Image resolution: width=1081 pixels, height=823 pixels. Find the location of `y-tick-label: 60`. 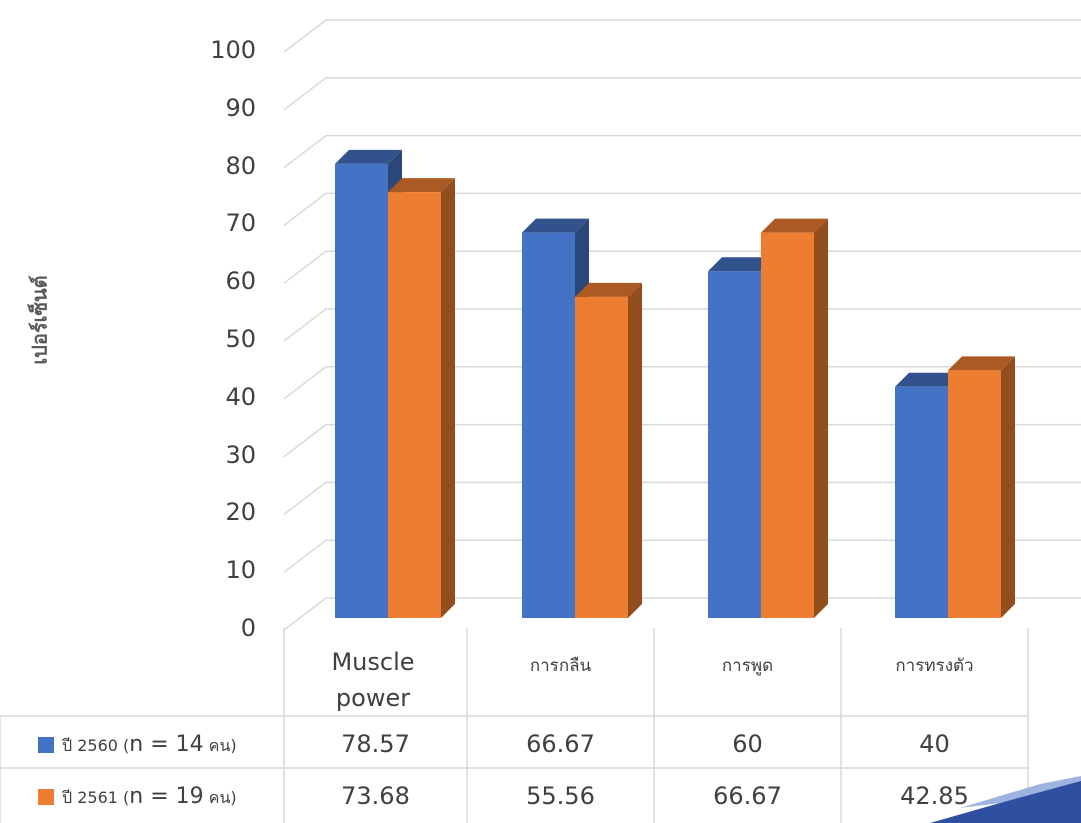

y-tick-label: 60 is located at coordinates (240, 281).